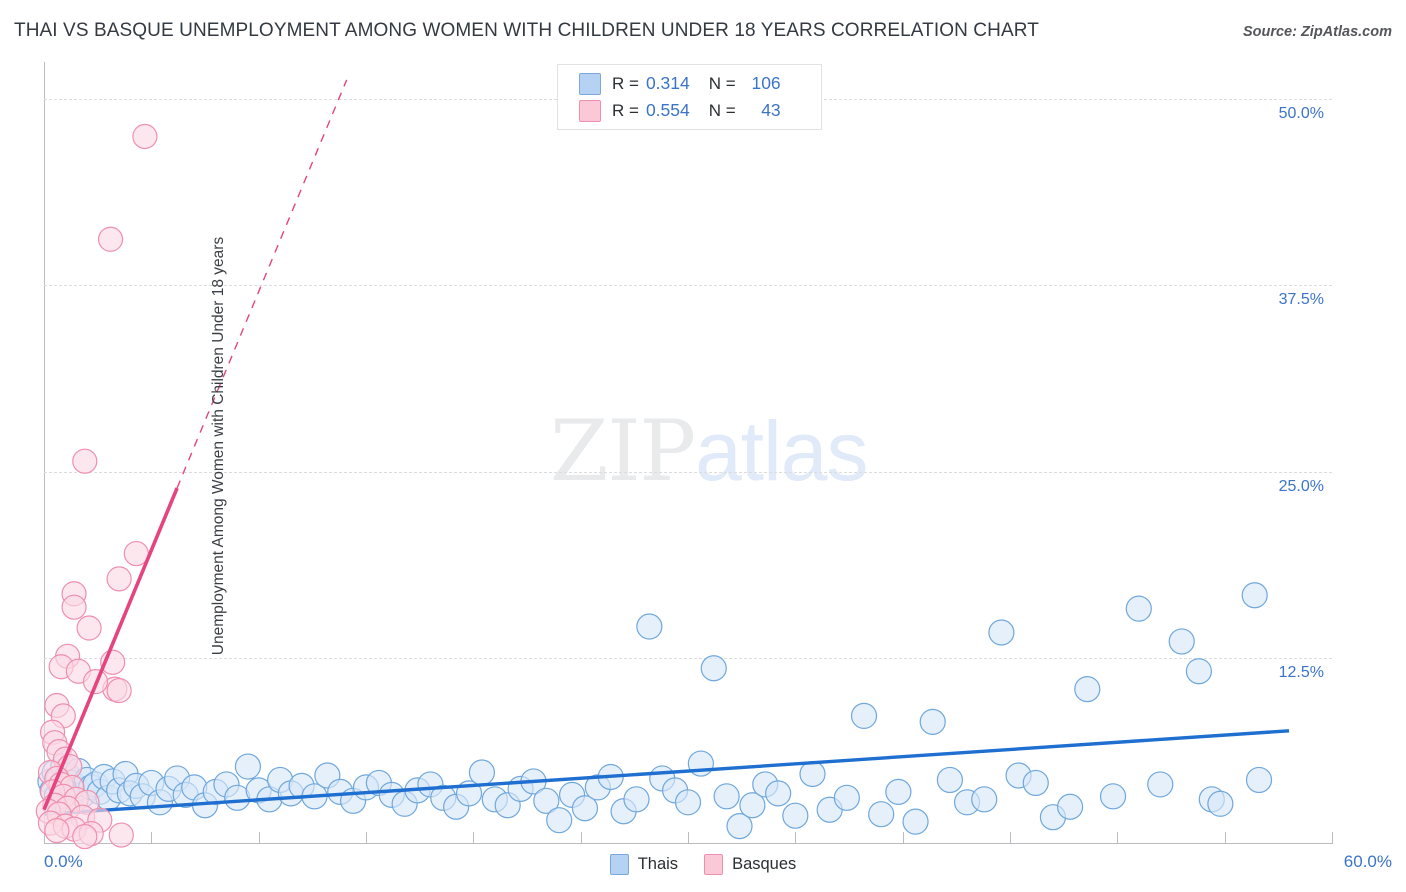 Image resolution: width=1406 pixels, height=892 pixels. I want to click on legend-swatch-thais, so click(619, 864).